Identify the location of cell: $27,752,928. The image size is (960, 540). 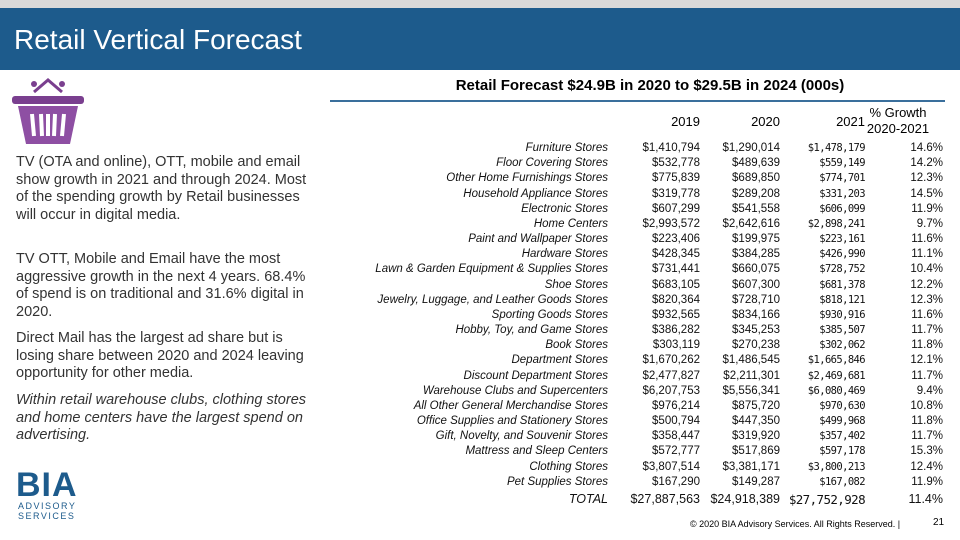
(827, 499).